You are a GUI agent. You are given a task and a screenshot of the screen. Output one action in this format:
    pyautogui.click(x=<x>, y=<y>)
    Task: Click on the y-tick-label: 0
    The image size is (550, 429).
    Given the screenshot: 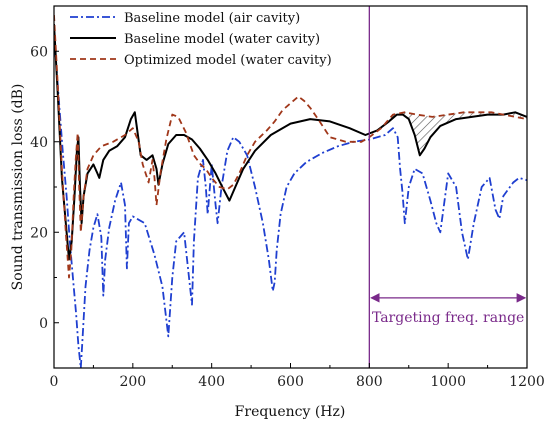 What is the action you would take?
    pyautogui.click(x=43, y=324)
    